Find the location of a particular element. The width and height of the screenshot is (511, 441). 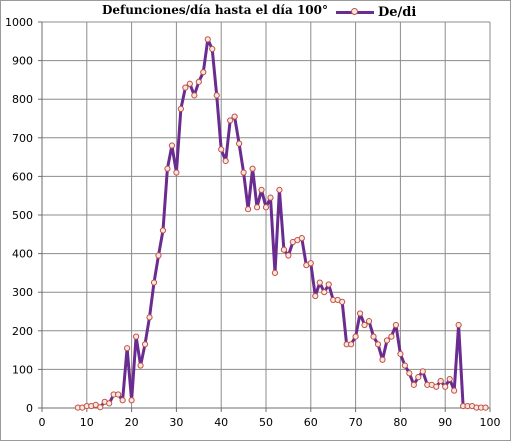

y-tick-label: 900 is located at coordinates (22, 61).